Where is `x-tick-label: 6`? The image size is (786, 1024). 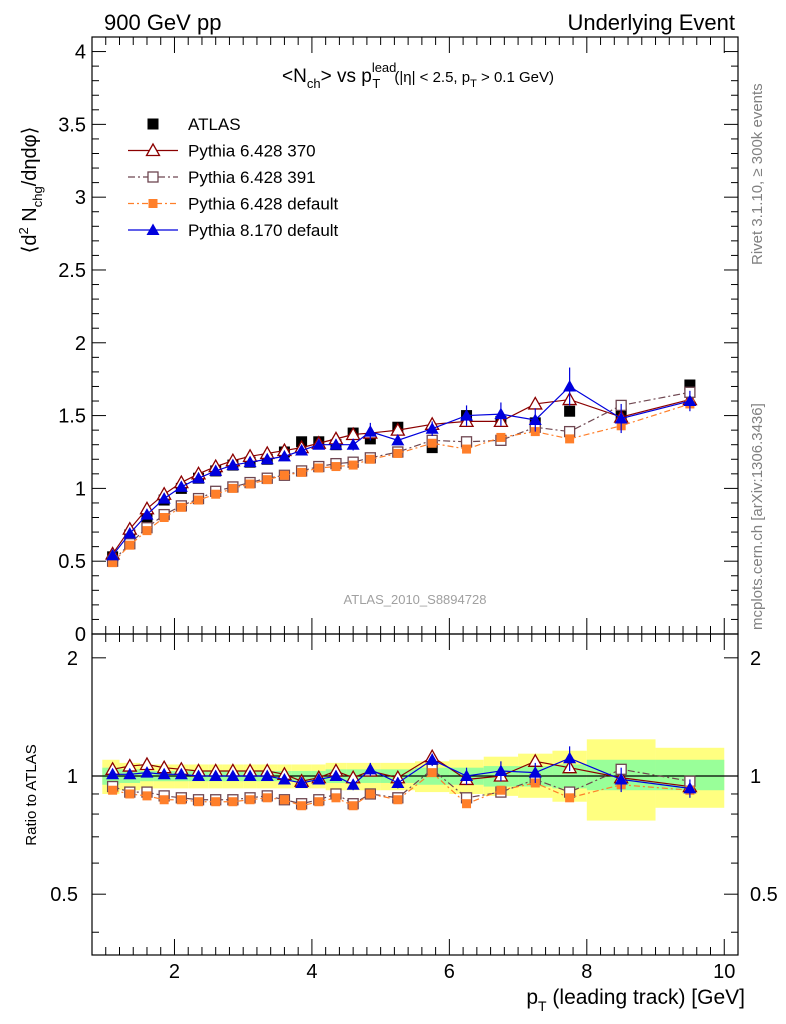
x-tick-label: 6 is located at coordinates (449, 972).